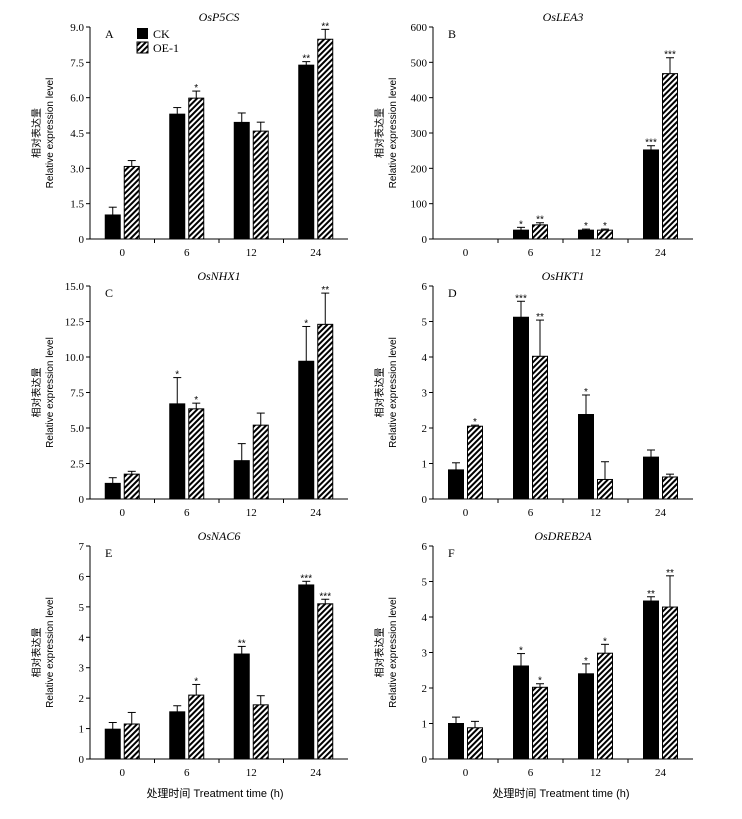 The image size is (742, 819). I want to click on y-tick-label-b: 400, so click(419, 99).